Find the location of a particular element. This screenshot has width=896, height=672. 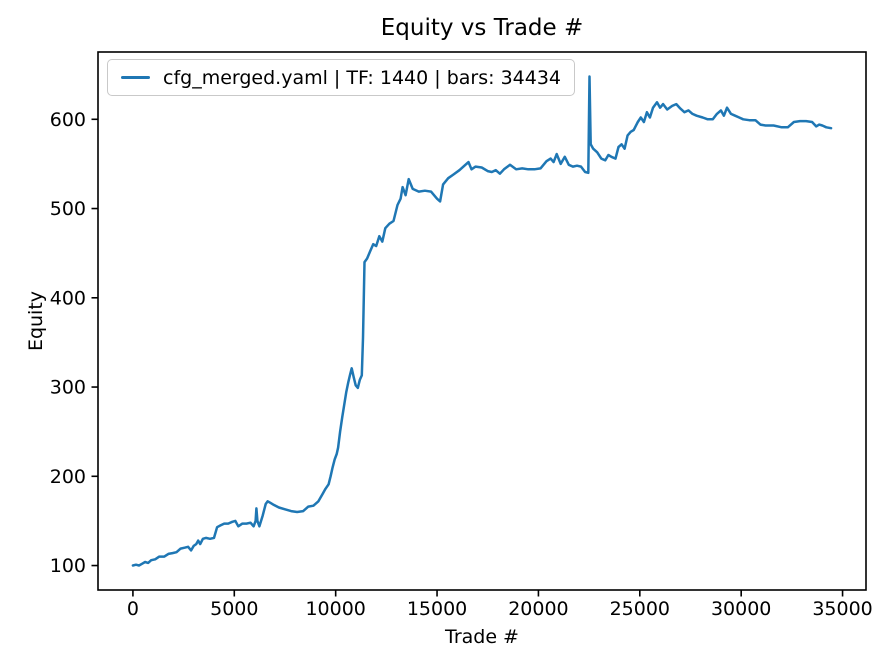

y-axis-label: Equity is located at coordinates (36, 321).